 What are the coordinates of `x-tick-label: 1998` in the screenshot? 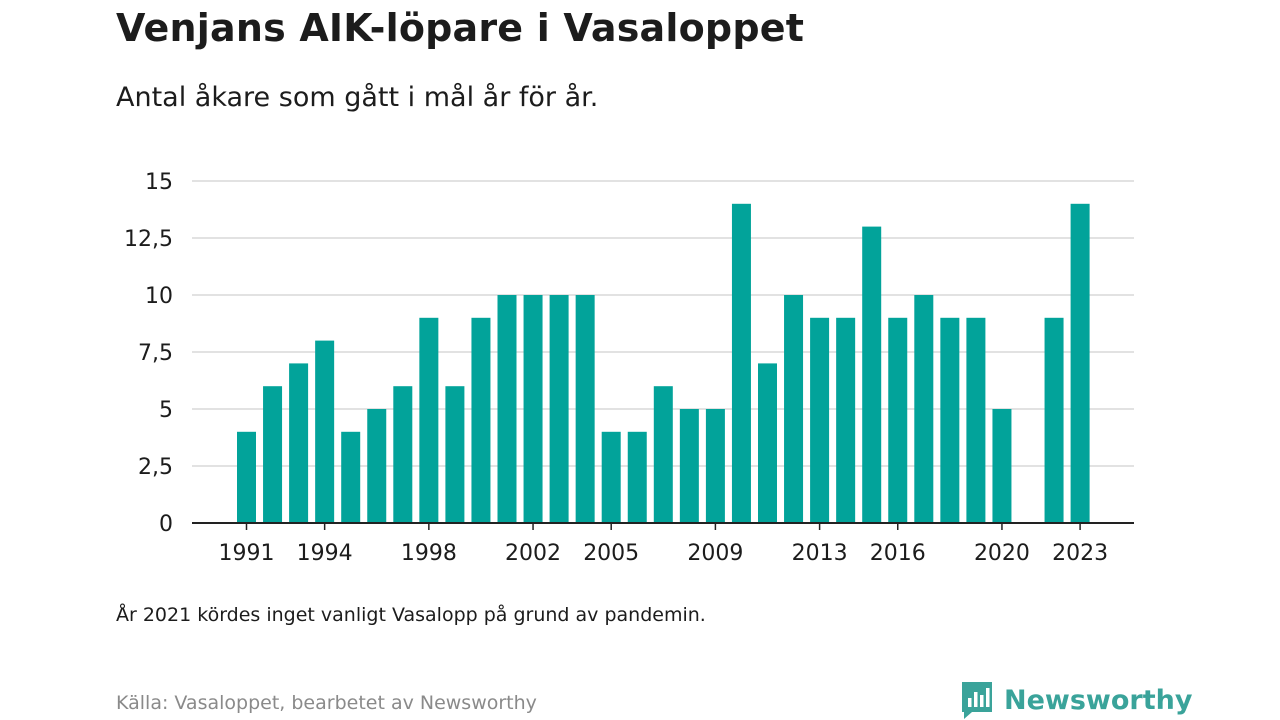 It's located at (429, 553).